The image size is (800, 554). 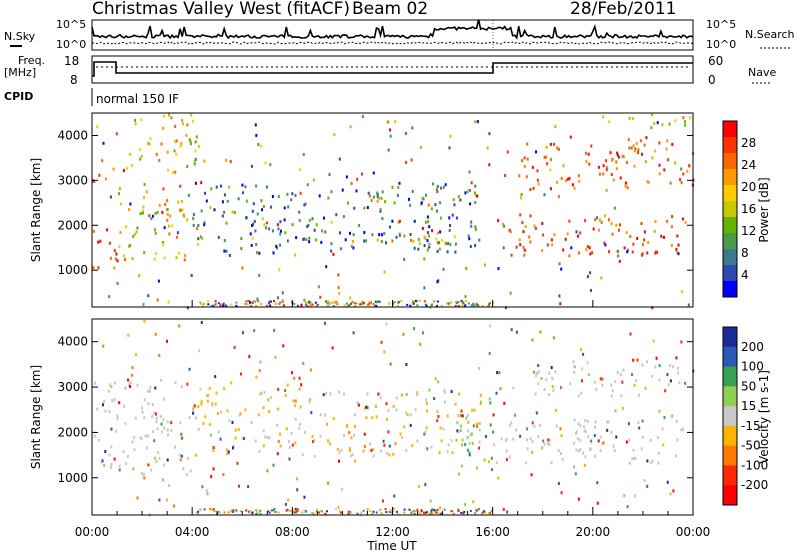 What do you see at coordinates (762, 72) in the screenshot?
I see `nave-label: Nave` at bounding box center [762, 72].